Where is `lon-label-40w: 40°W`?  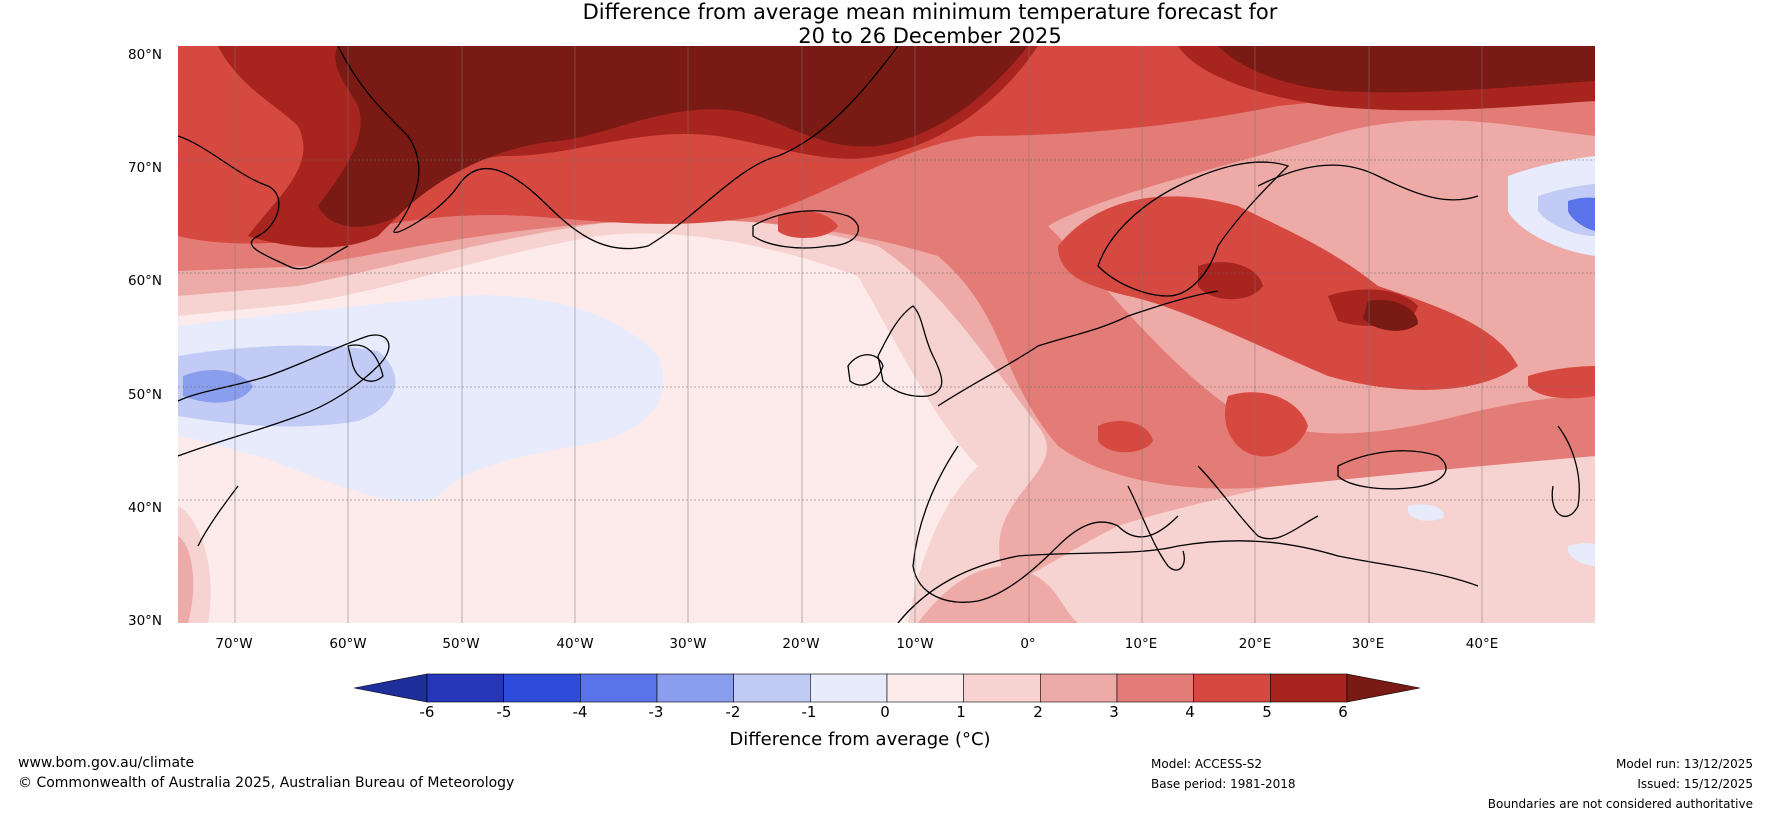 lon-label-40w: 40°W is located at coordinates (575, 644).